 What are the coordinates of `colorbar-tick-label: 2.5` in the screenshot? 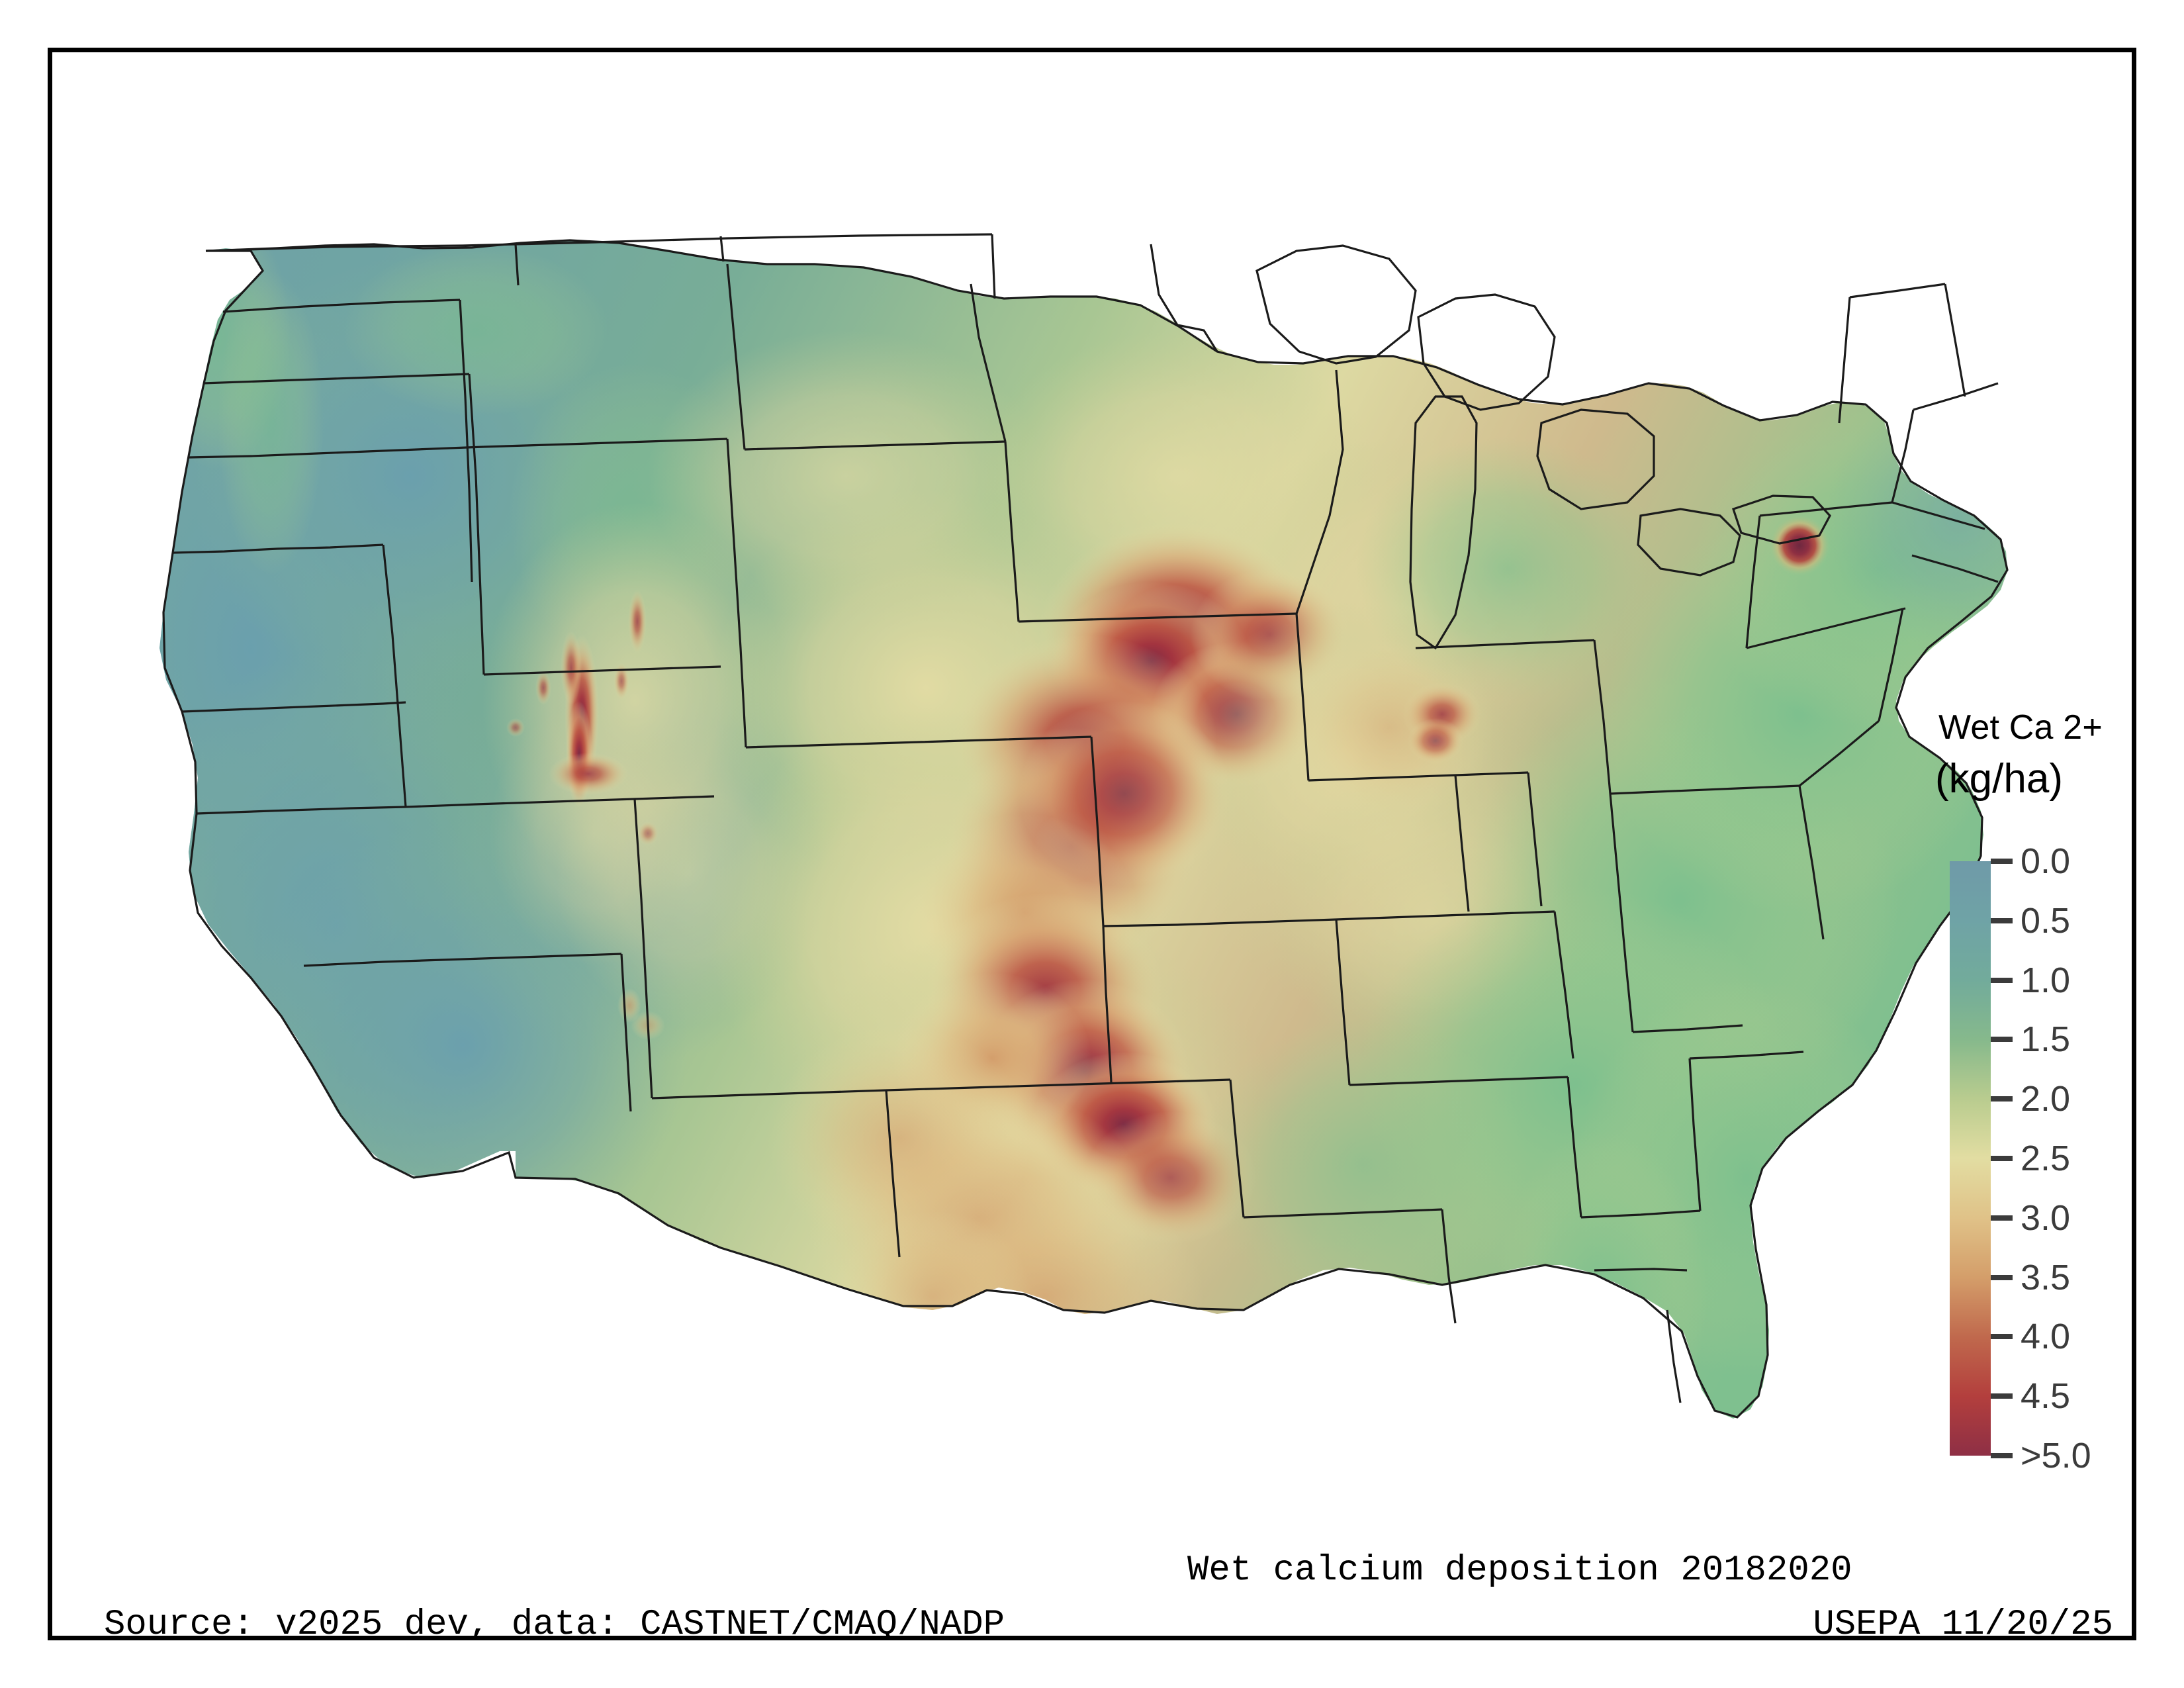 It's located at (2046, 1158).